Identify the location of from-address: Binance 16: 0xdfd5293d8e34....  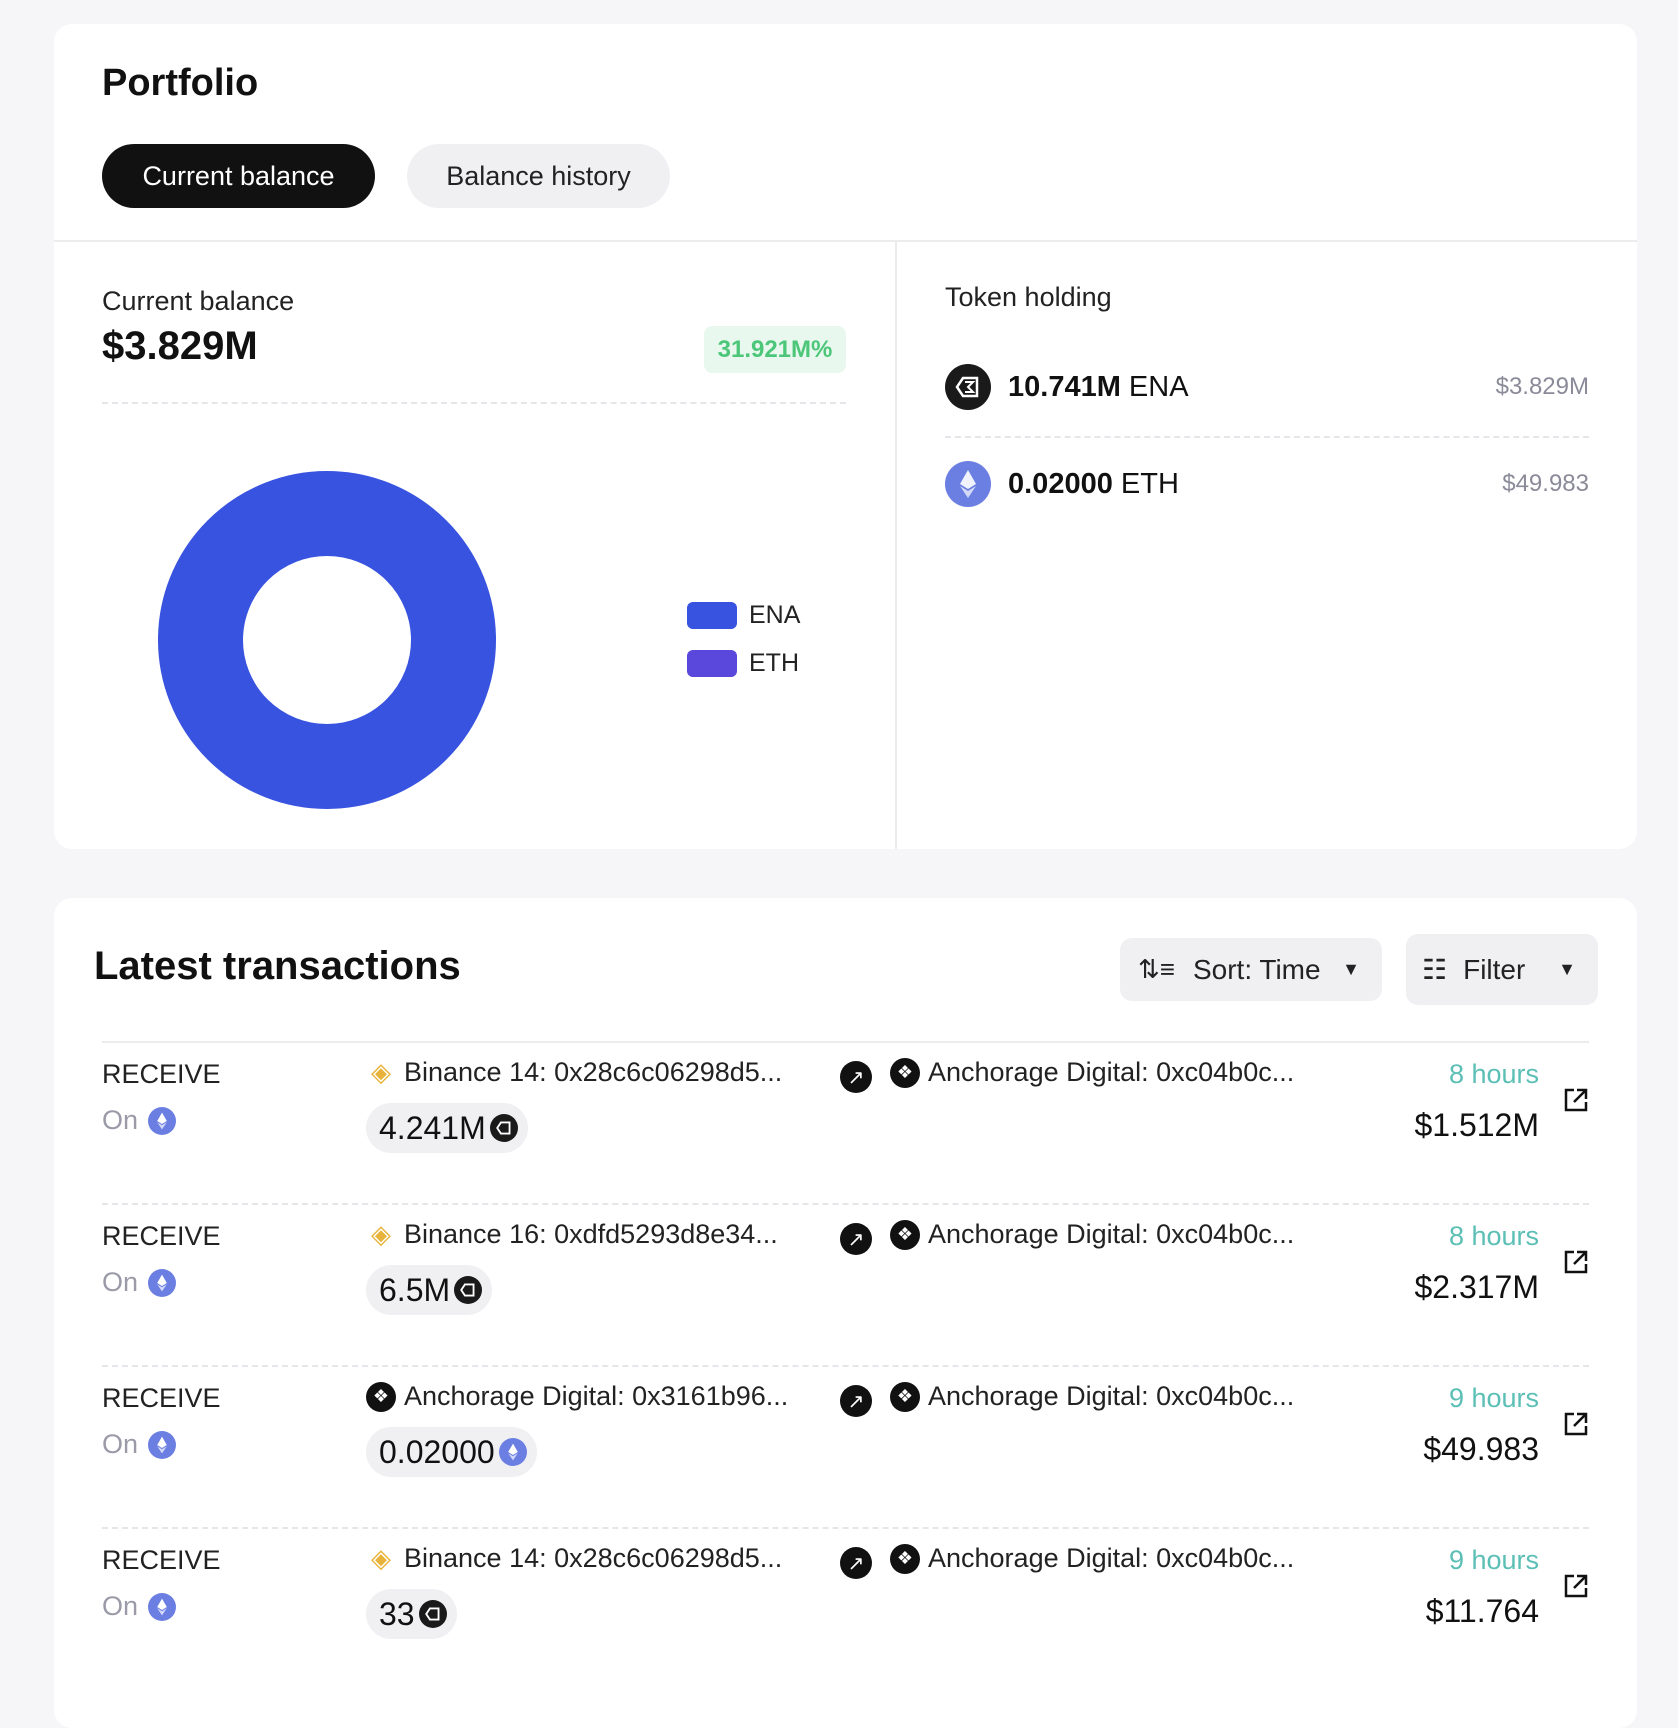
(591, 1234).